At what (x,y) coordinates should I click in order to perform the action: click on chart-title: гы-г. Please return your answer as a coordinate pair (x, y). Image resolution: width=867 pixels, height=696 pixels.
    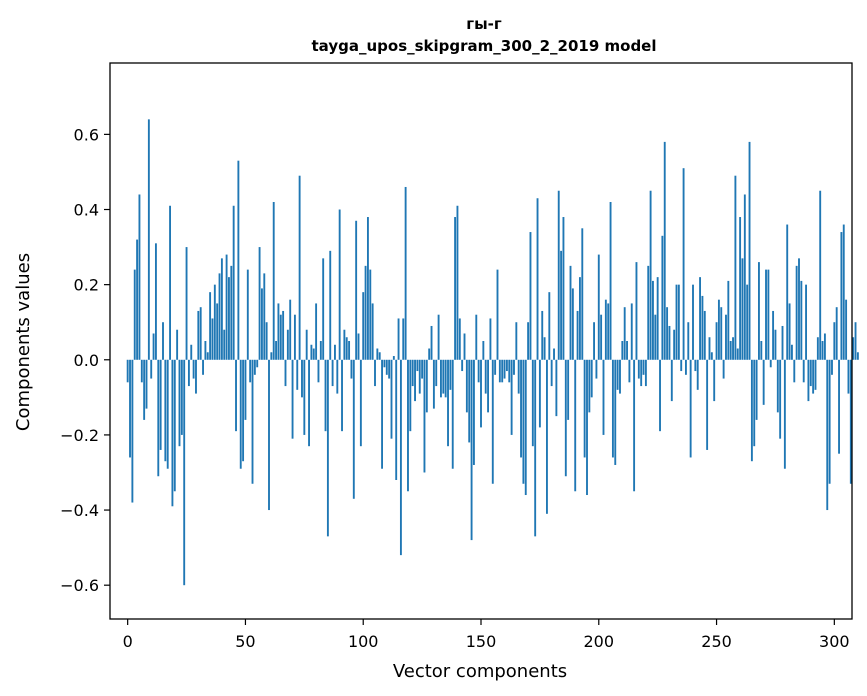
    Looking at the image, I should click on (484, 24).